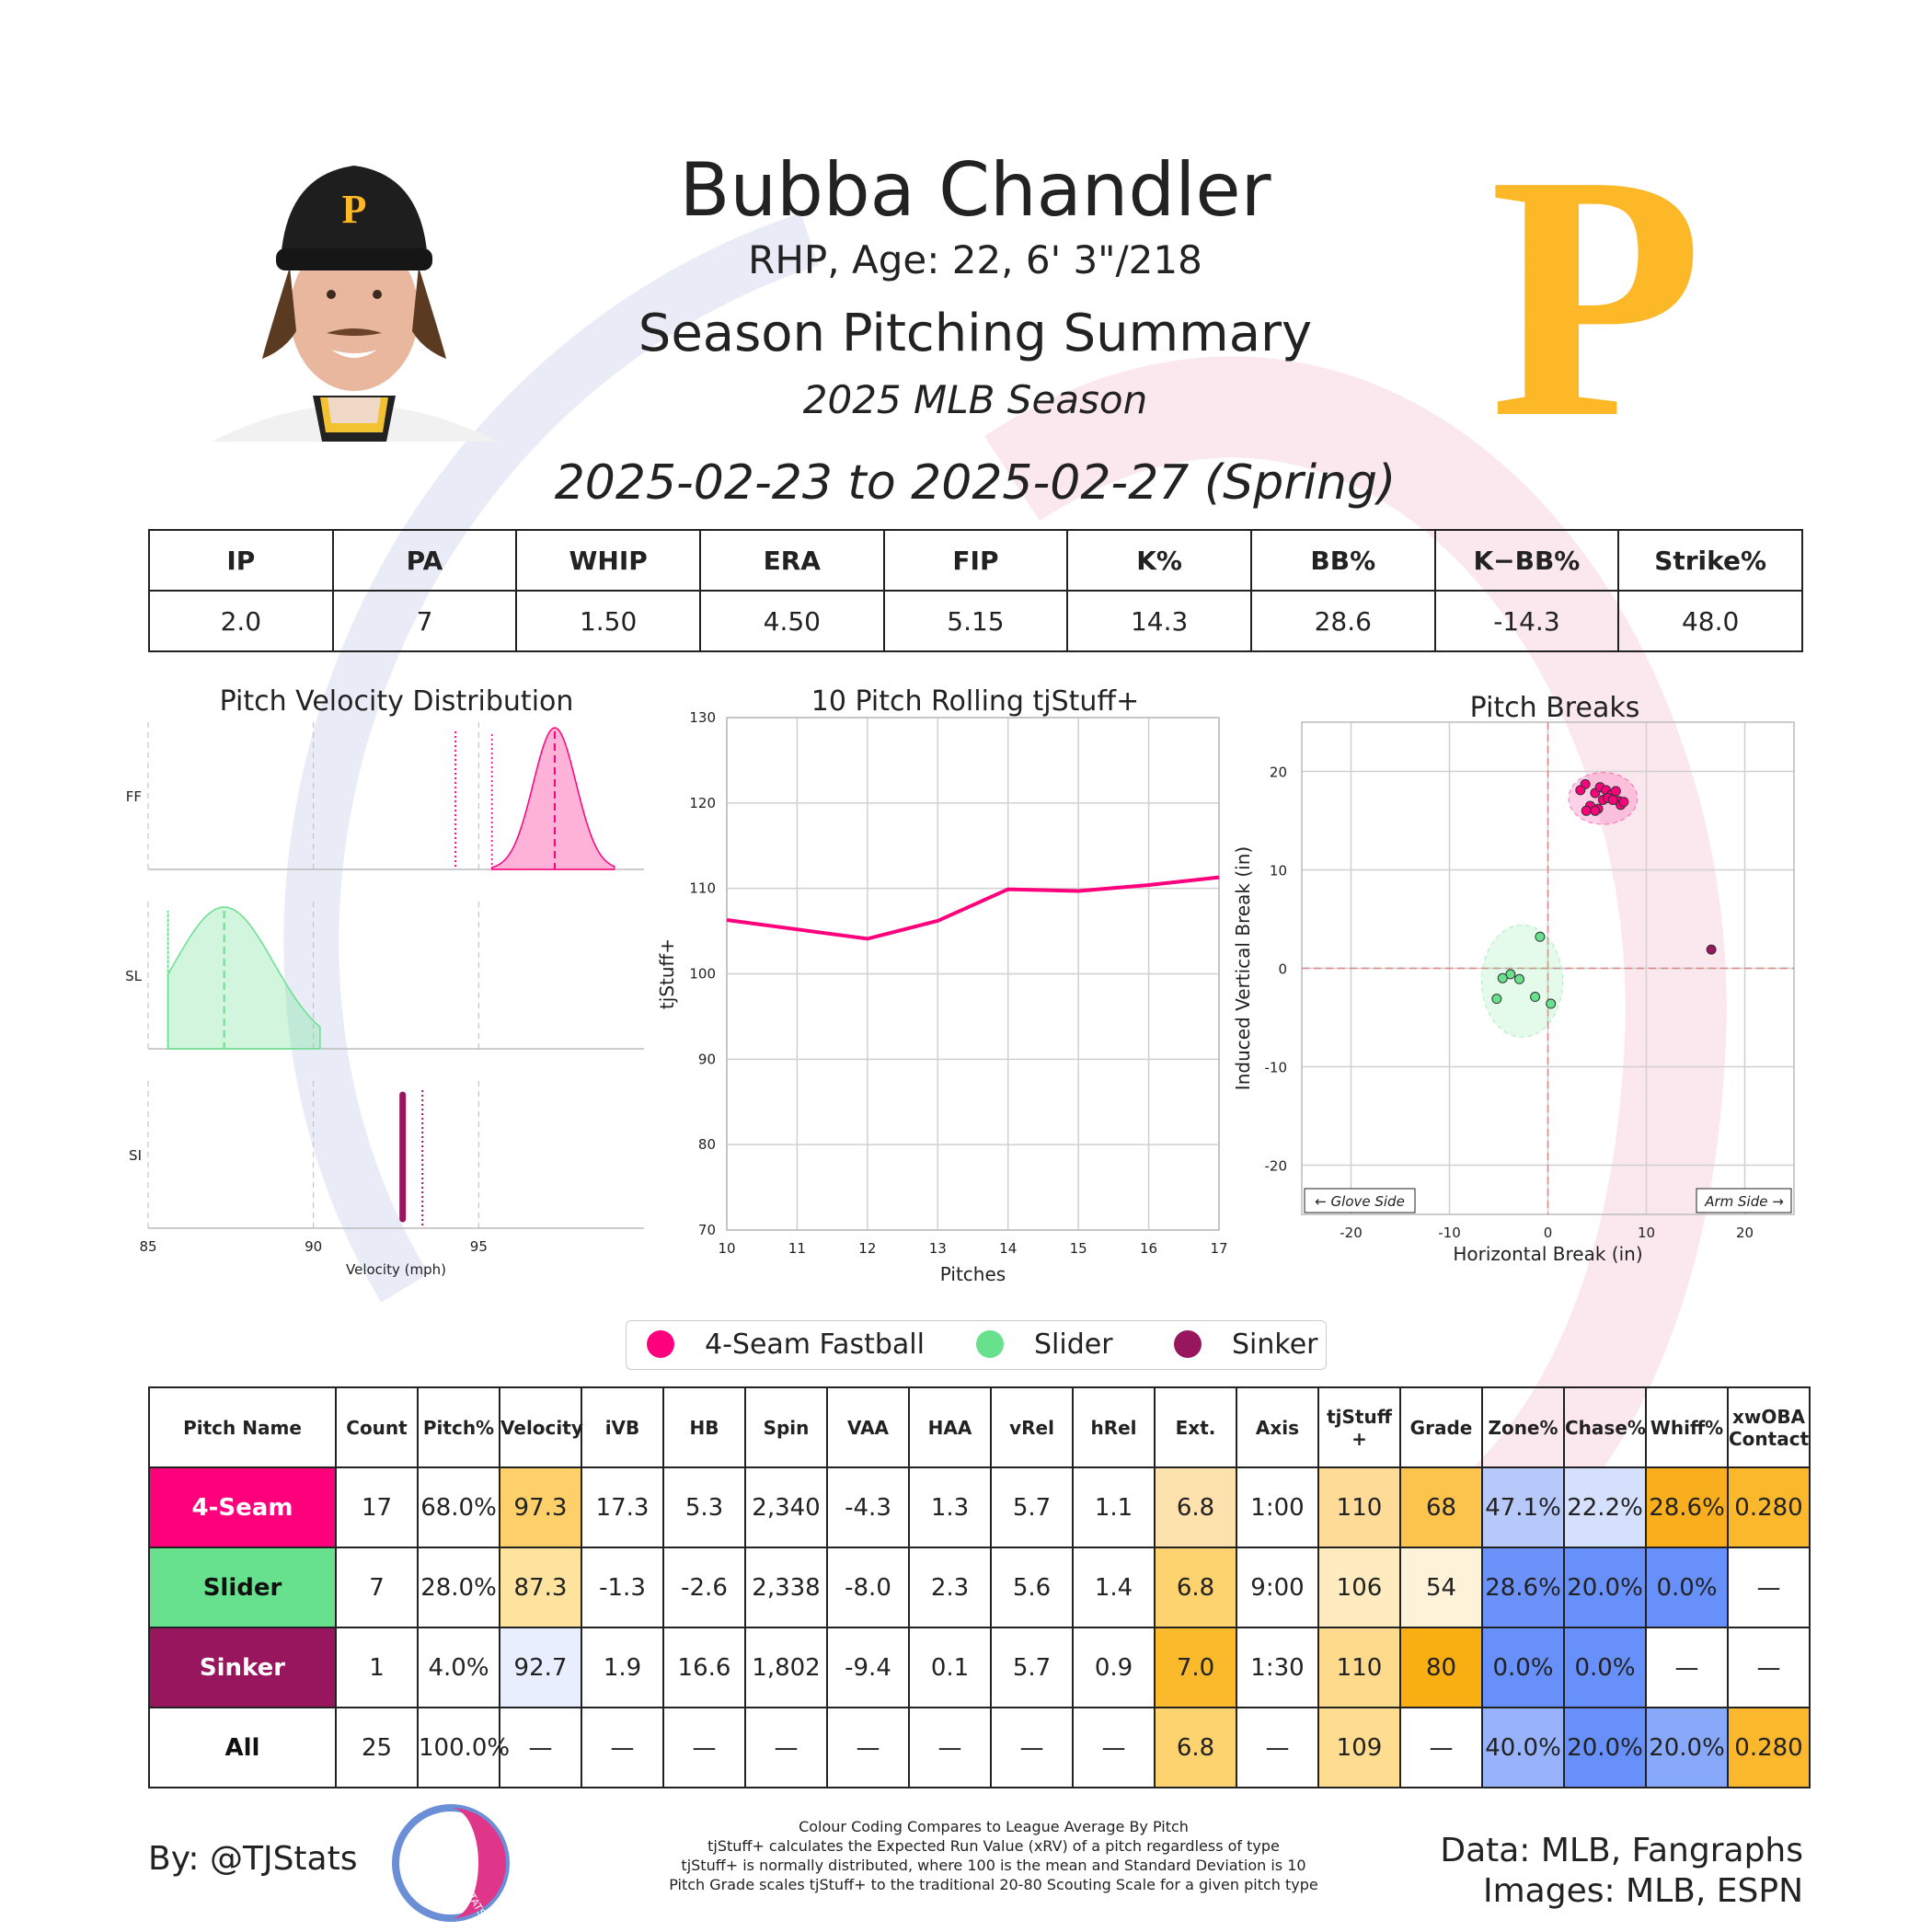 This screenshot has height=1932, width=1932. What do you see at coordinates (707, 1059) in the screenshot?
I see `rolling-y-tick: 90` at bounding box center [707, 1059].